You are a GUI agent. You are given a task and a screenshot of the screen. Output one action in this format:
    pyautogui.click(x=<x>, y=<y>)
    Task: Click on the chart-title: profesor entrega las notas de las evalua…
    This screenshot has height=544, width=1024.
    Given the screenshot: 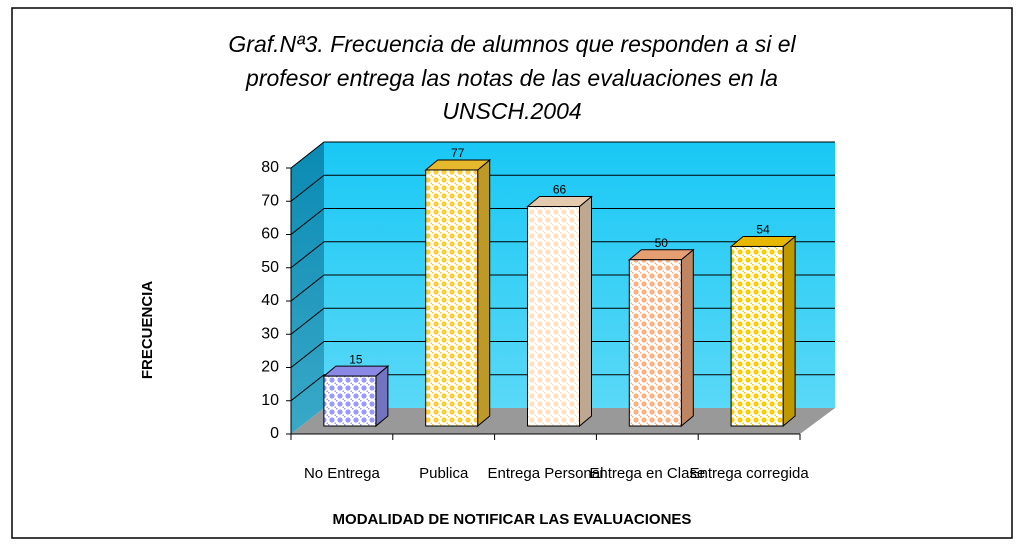 What is the action you would take?
    pyautogui.click(x=511, y=78)
    